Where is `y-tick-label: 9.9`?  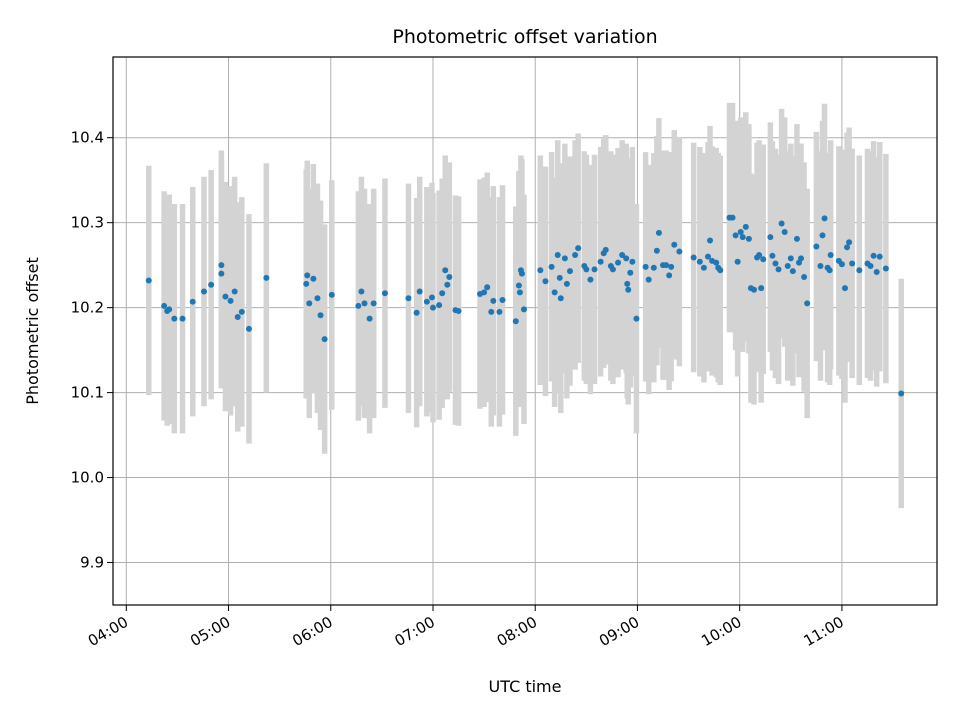 y-tick-label: 9.9 is located at coordinates (92, 563).